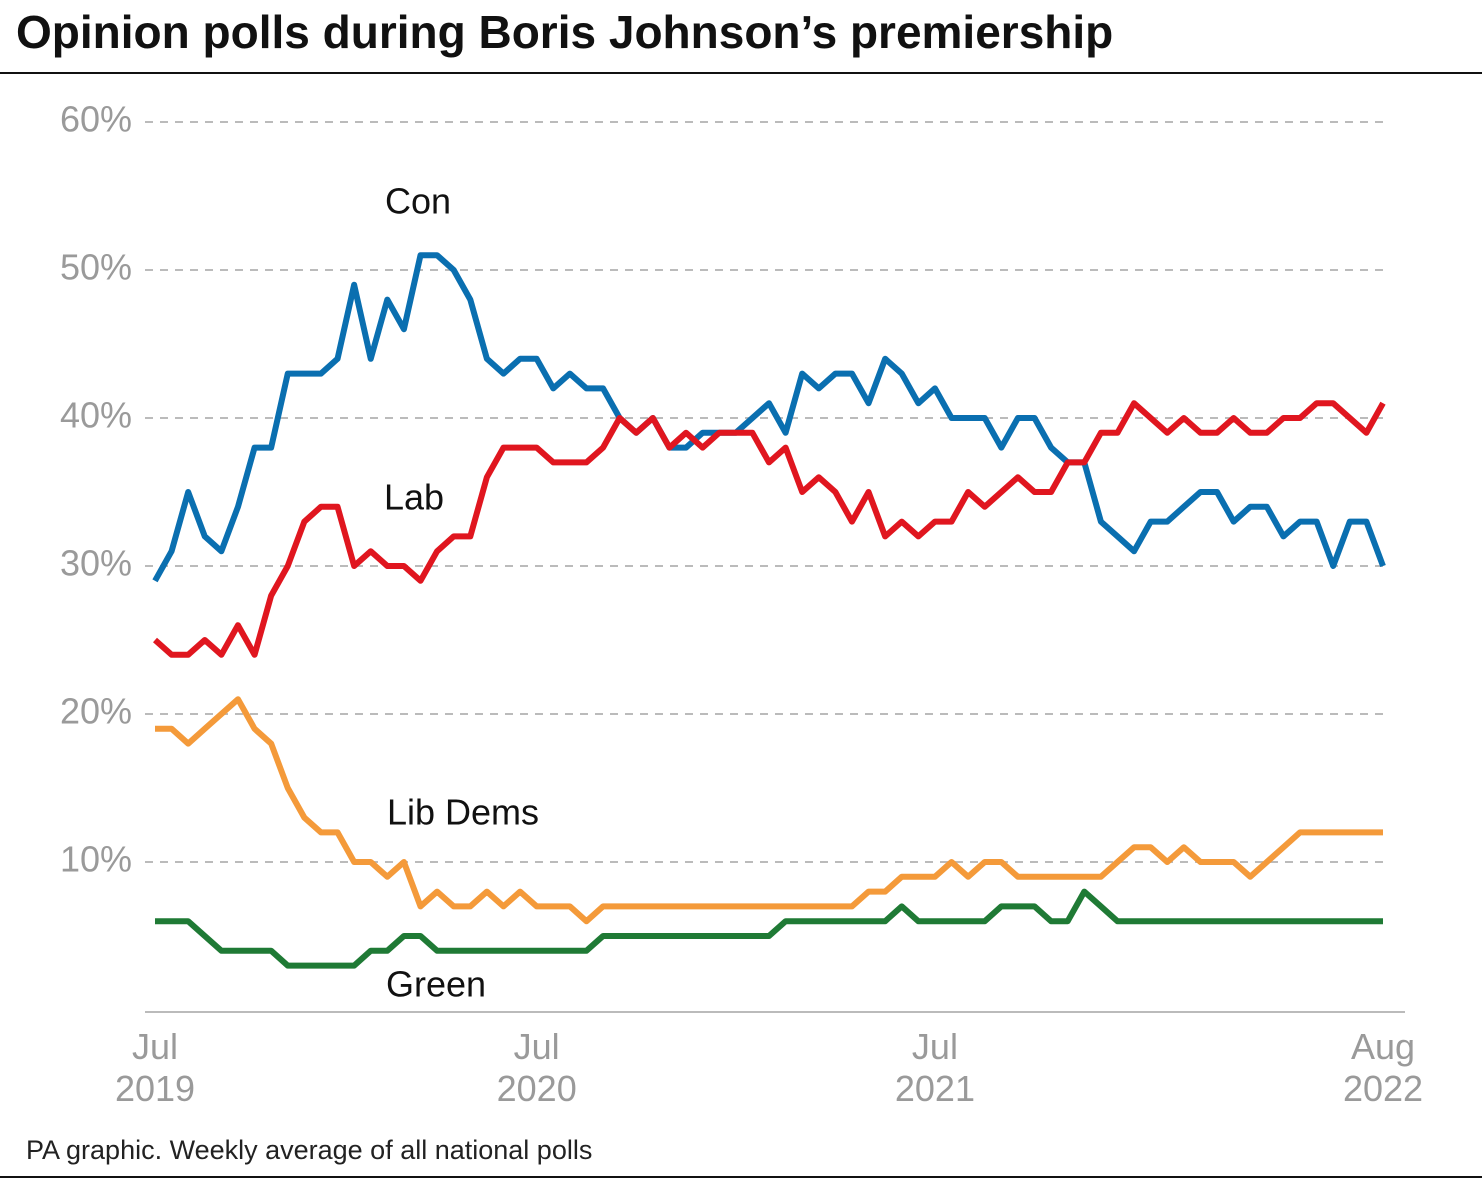 This screenshot has width=1482, height=1182. What do you see at coordinates (96, 711) in the screenshot?
I see `y-tick-label: 20%` at bounding box center [96, 711].